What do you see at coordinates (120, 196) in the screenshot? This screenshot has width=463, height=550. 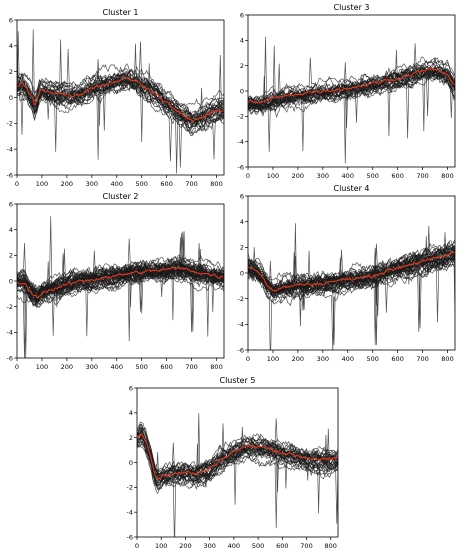 I see `panel-title: Cluster 2` at bounding box center [120, 196].